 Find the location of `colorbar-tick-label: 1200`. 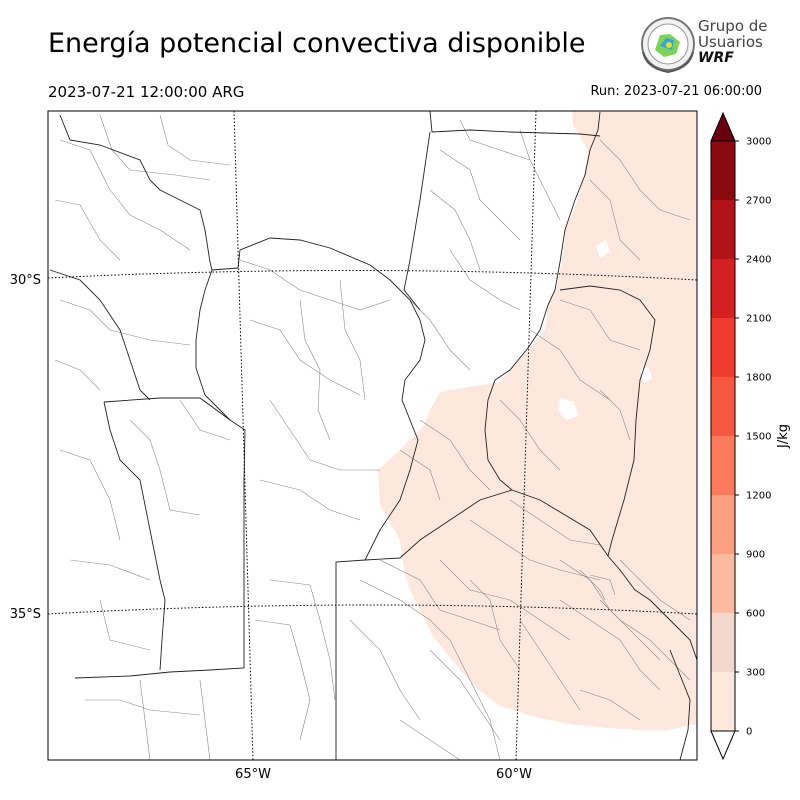

colorbar-tick-label: 1200 is located at coordinates (758, 496).